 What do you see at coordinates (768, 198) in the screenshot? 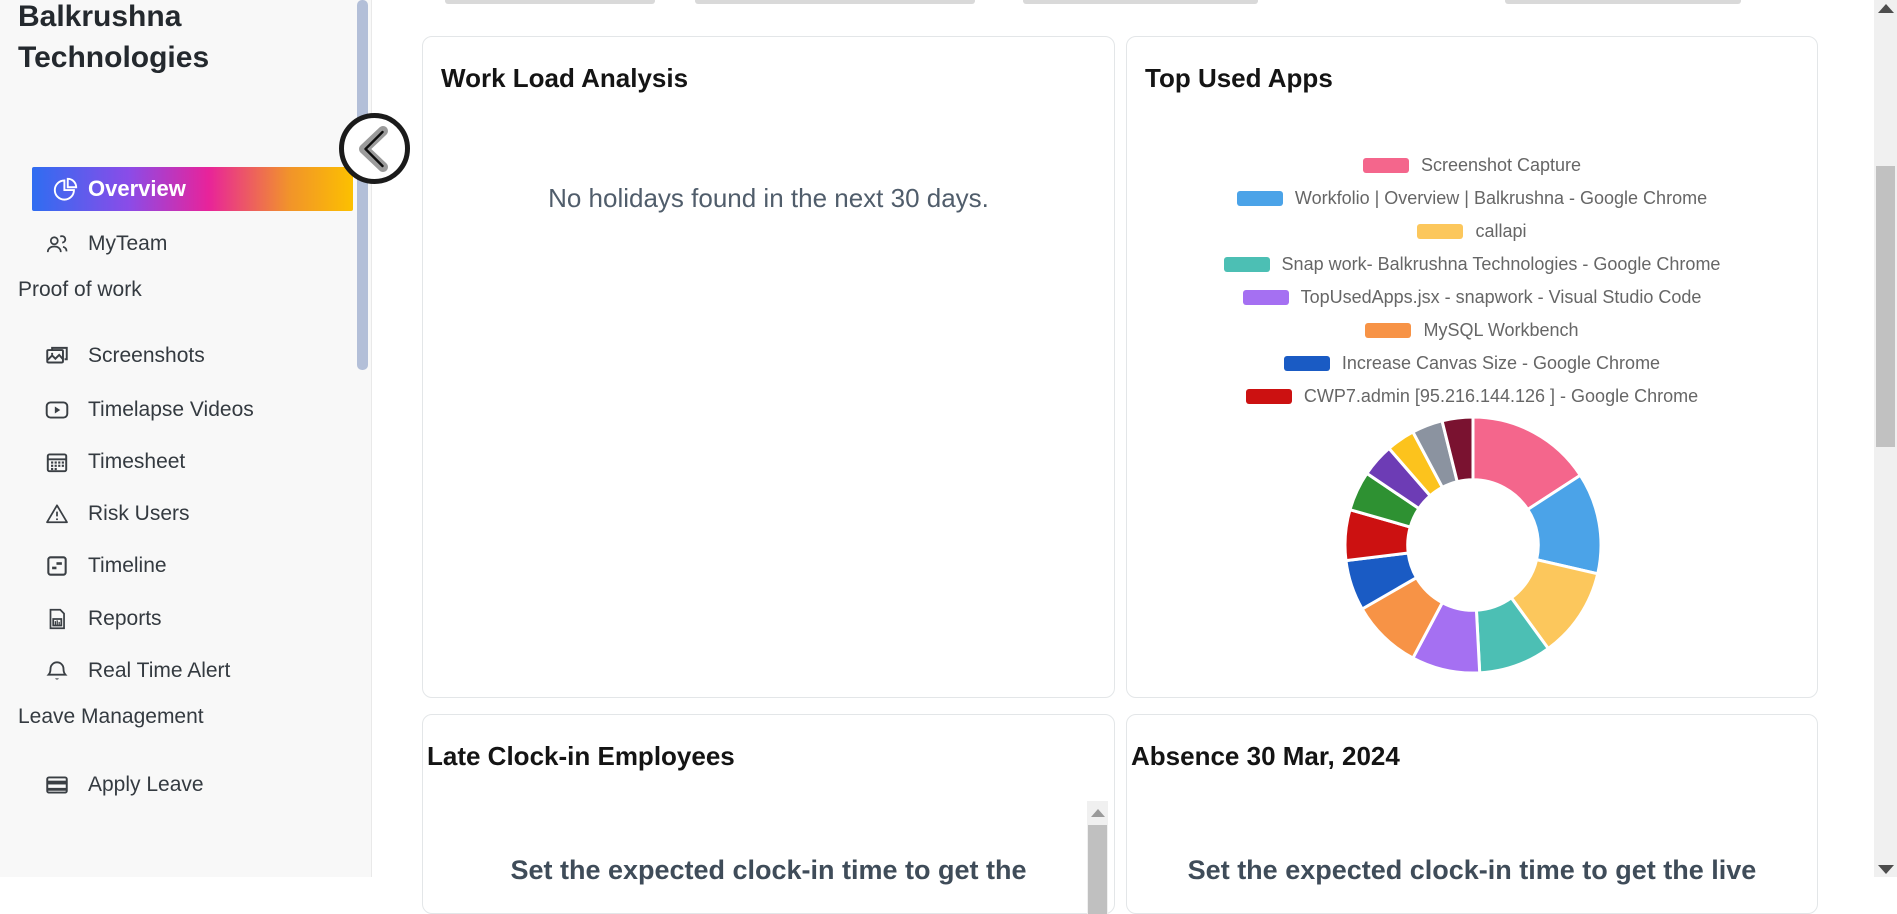
I see `no-holidays-message: No holidays found in the next 30 days.` at bounding box center [768, 198].